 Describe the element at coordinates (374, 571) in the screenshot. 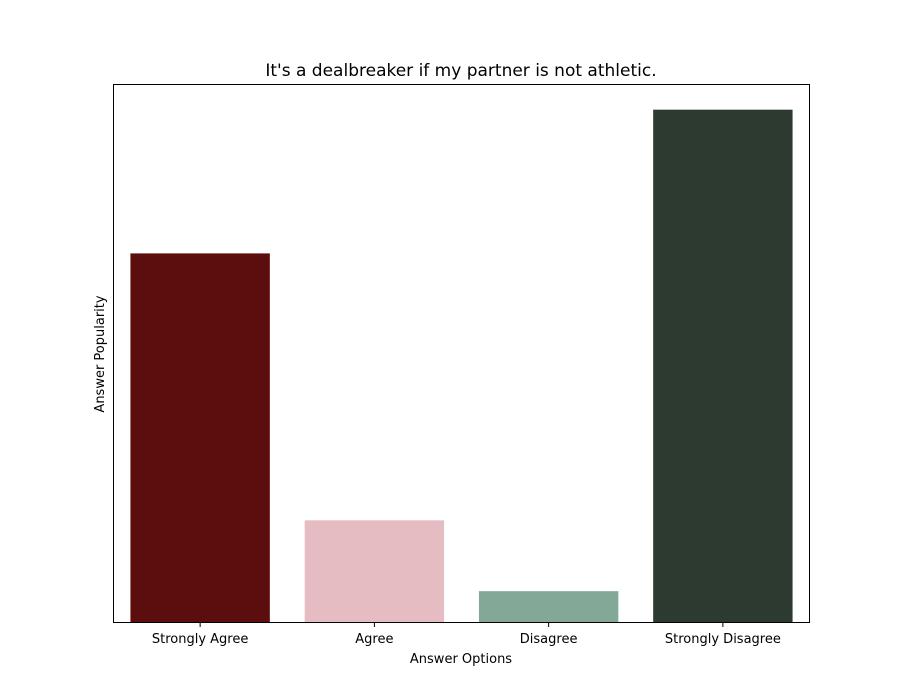

I see `bar-agree` at that location.